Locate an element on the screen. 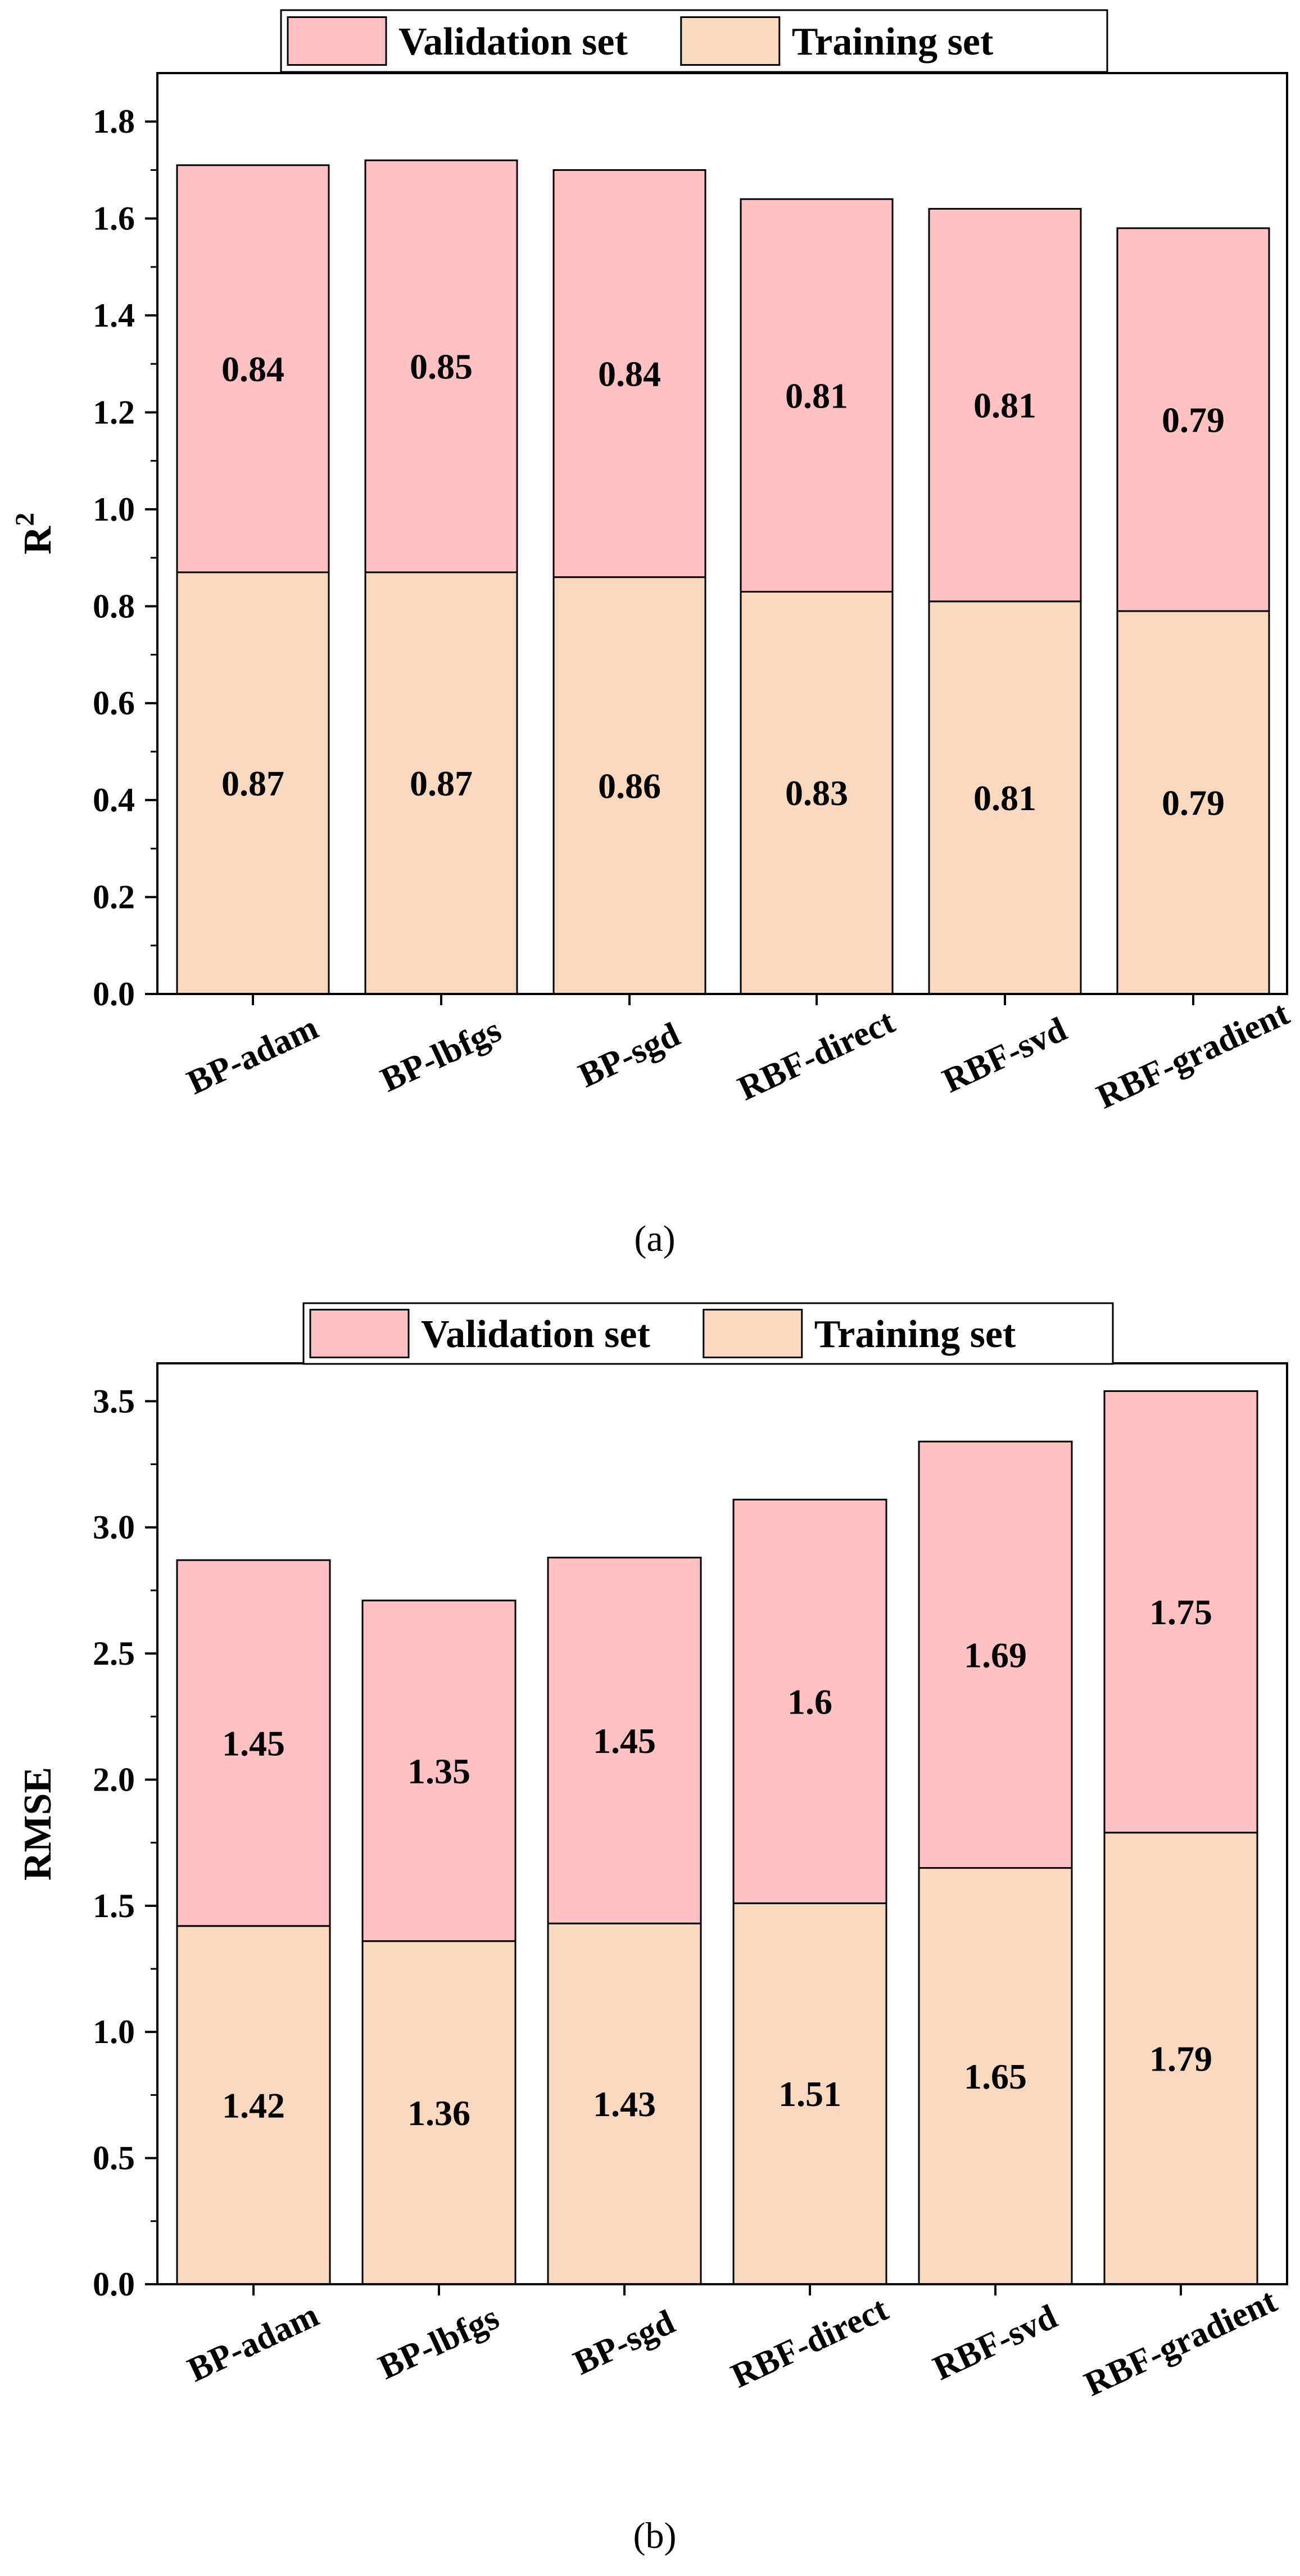  data-label-training-rbf-gradient: 0.79 is located at coordinates (1193, 802).